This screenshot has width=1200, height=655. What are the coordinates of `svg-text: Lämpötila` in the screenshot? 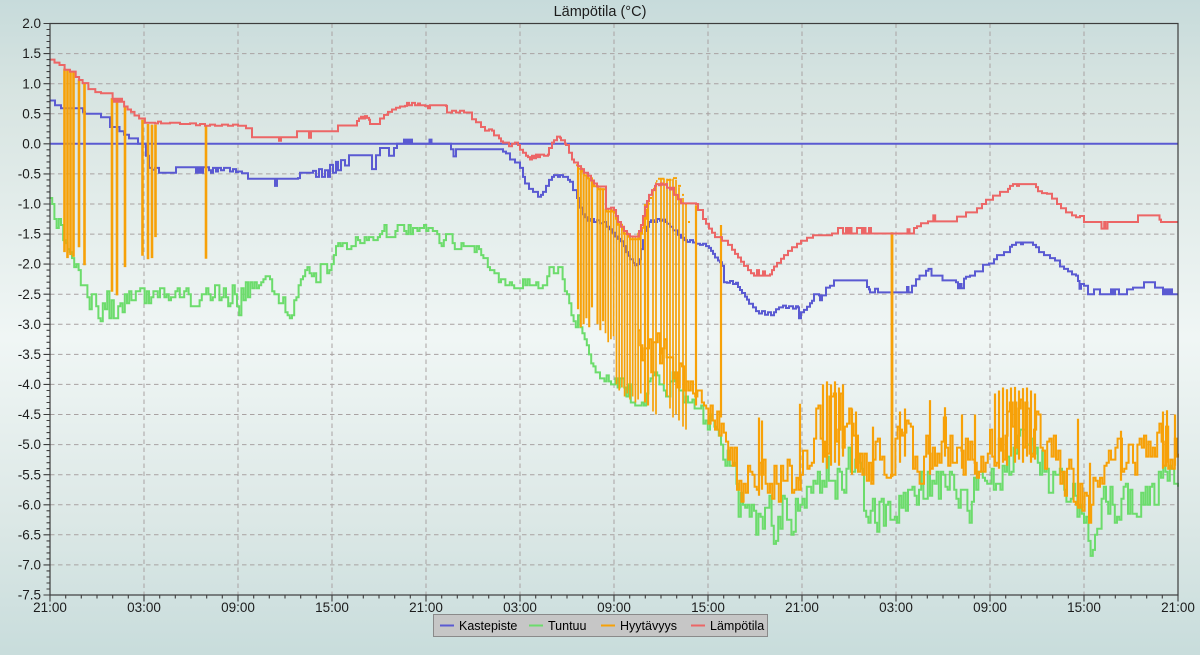 It's located at (737, 626).